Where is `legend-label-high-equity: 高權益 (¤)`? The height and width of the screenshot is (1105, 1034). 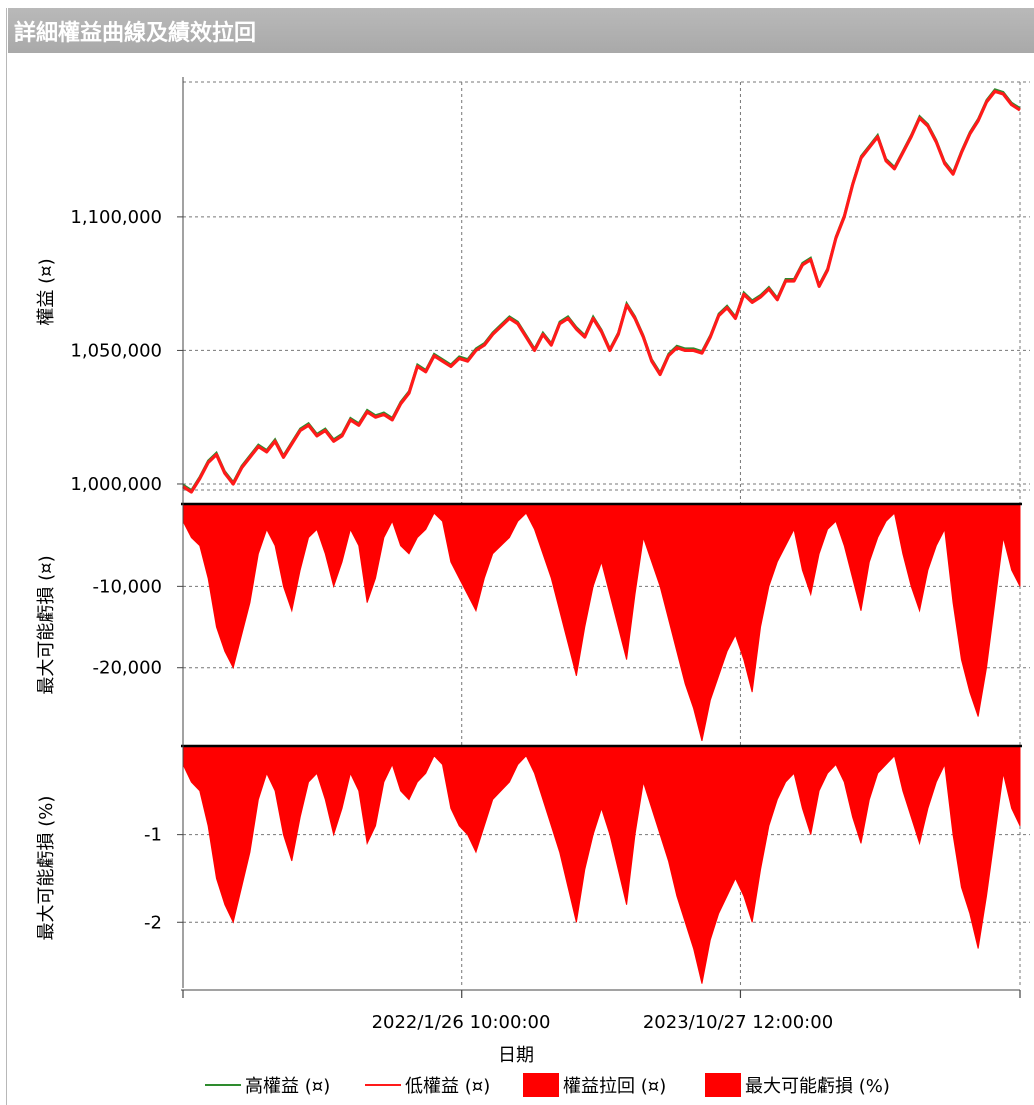 legend-label-high-equity: 高權益 (¤) is located at coordinates (288, 1086).